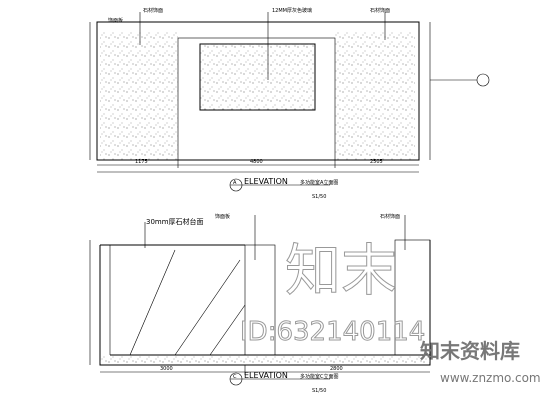 The height and width of the screenshot is (420, 560). Describe the element at coordinates (319, 182) in the screenshot. I see `subtitle: 多功能室A立面图` at that location.